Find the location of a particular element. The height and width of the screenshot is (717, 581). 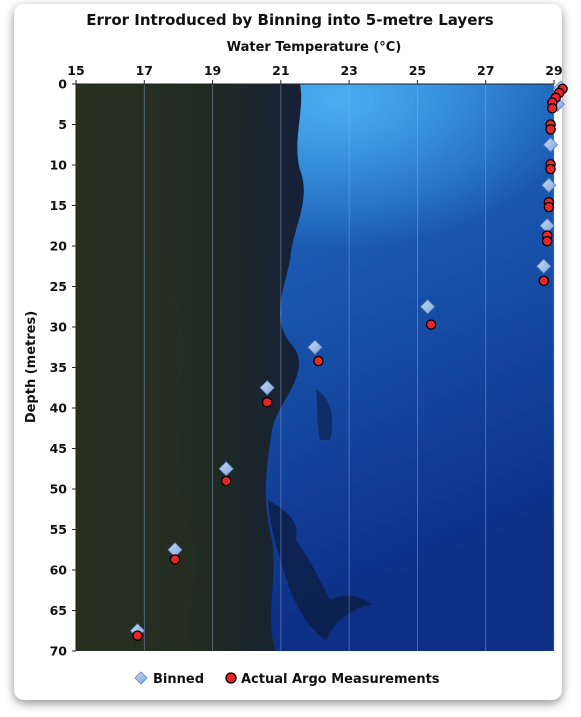

x-tick-label: 23 is located at coordinates (348, 70).